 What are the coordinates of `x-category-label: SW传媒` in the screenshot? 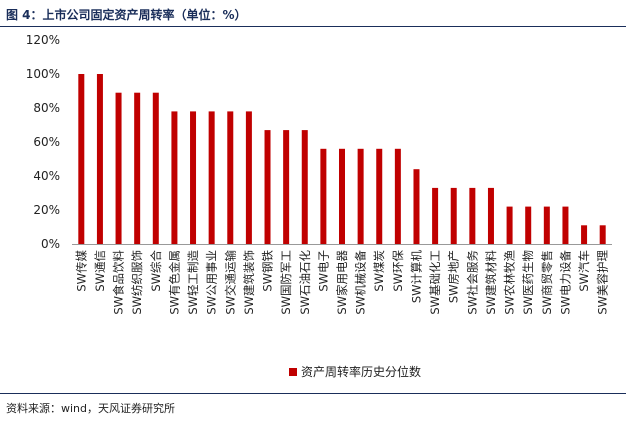 It's located at (81, 271).